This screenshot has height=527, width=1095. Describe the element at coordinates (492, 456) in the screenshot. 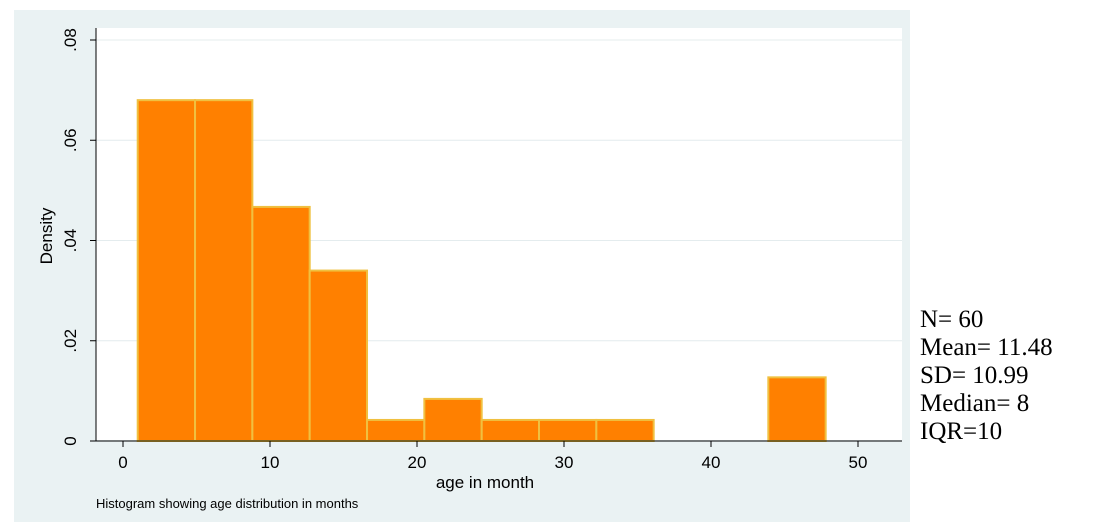

I see `x-axis-ticks: 0 10 20 30 40 50` at that location.